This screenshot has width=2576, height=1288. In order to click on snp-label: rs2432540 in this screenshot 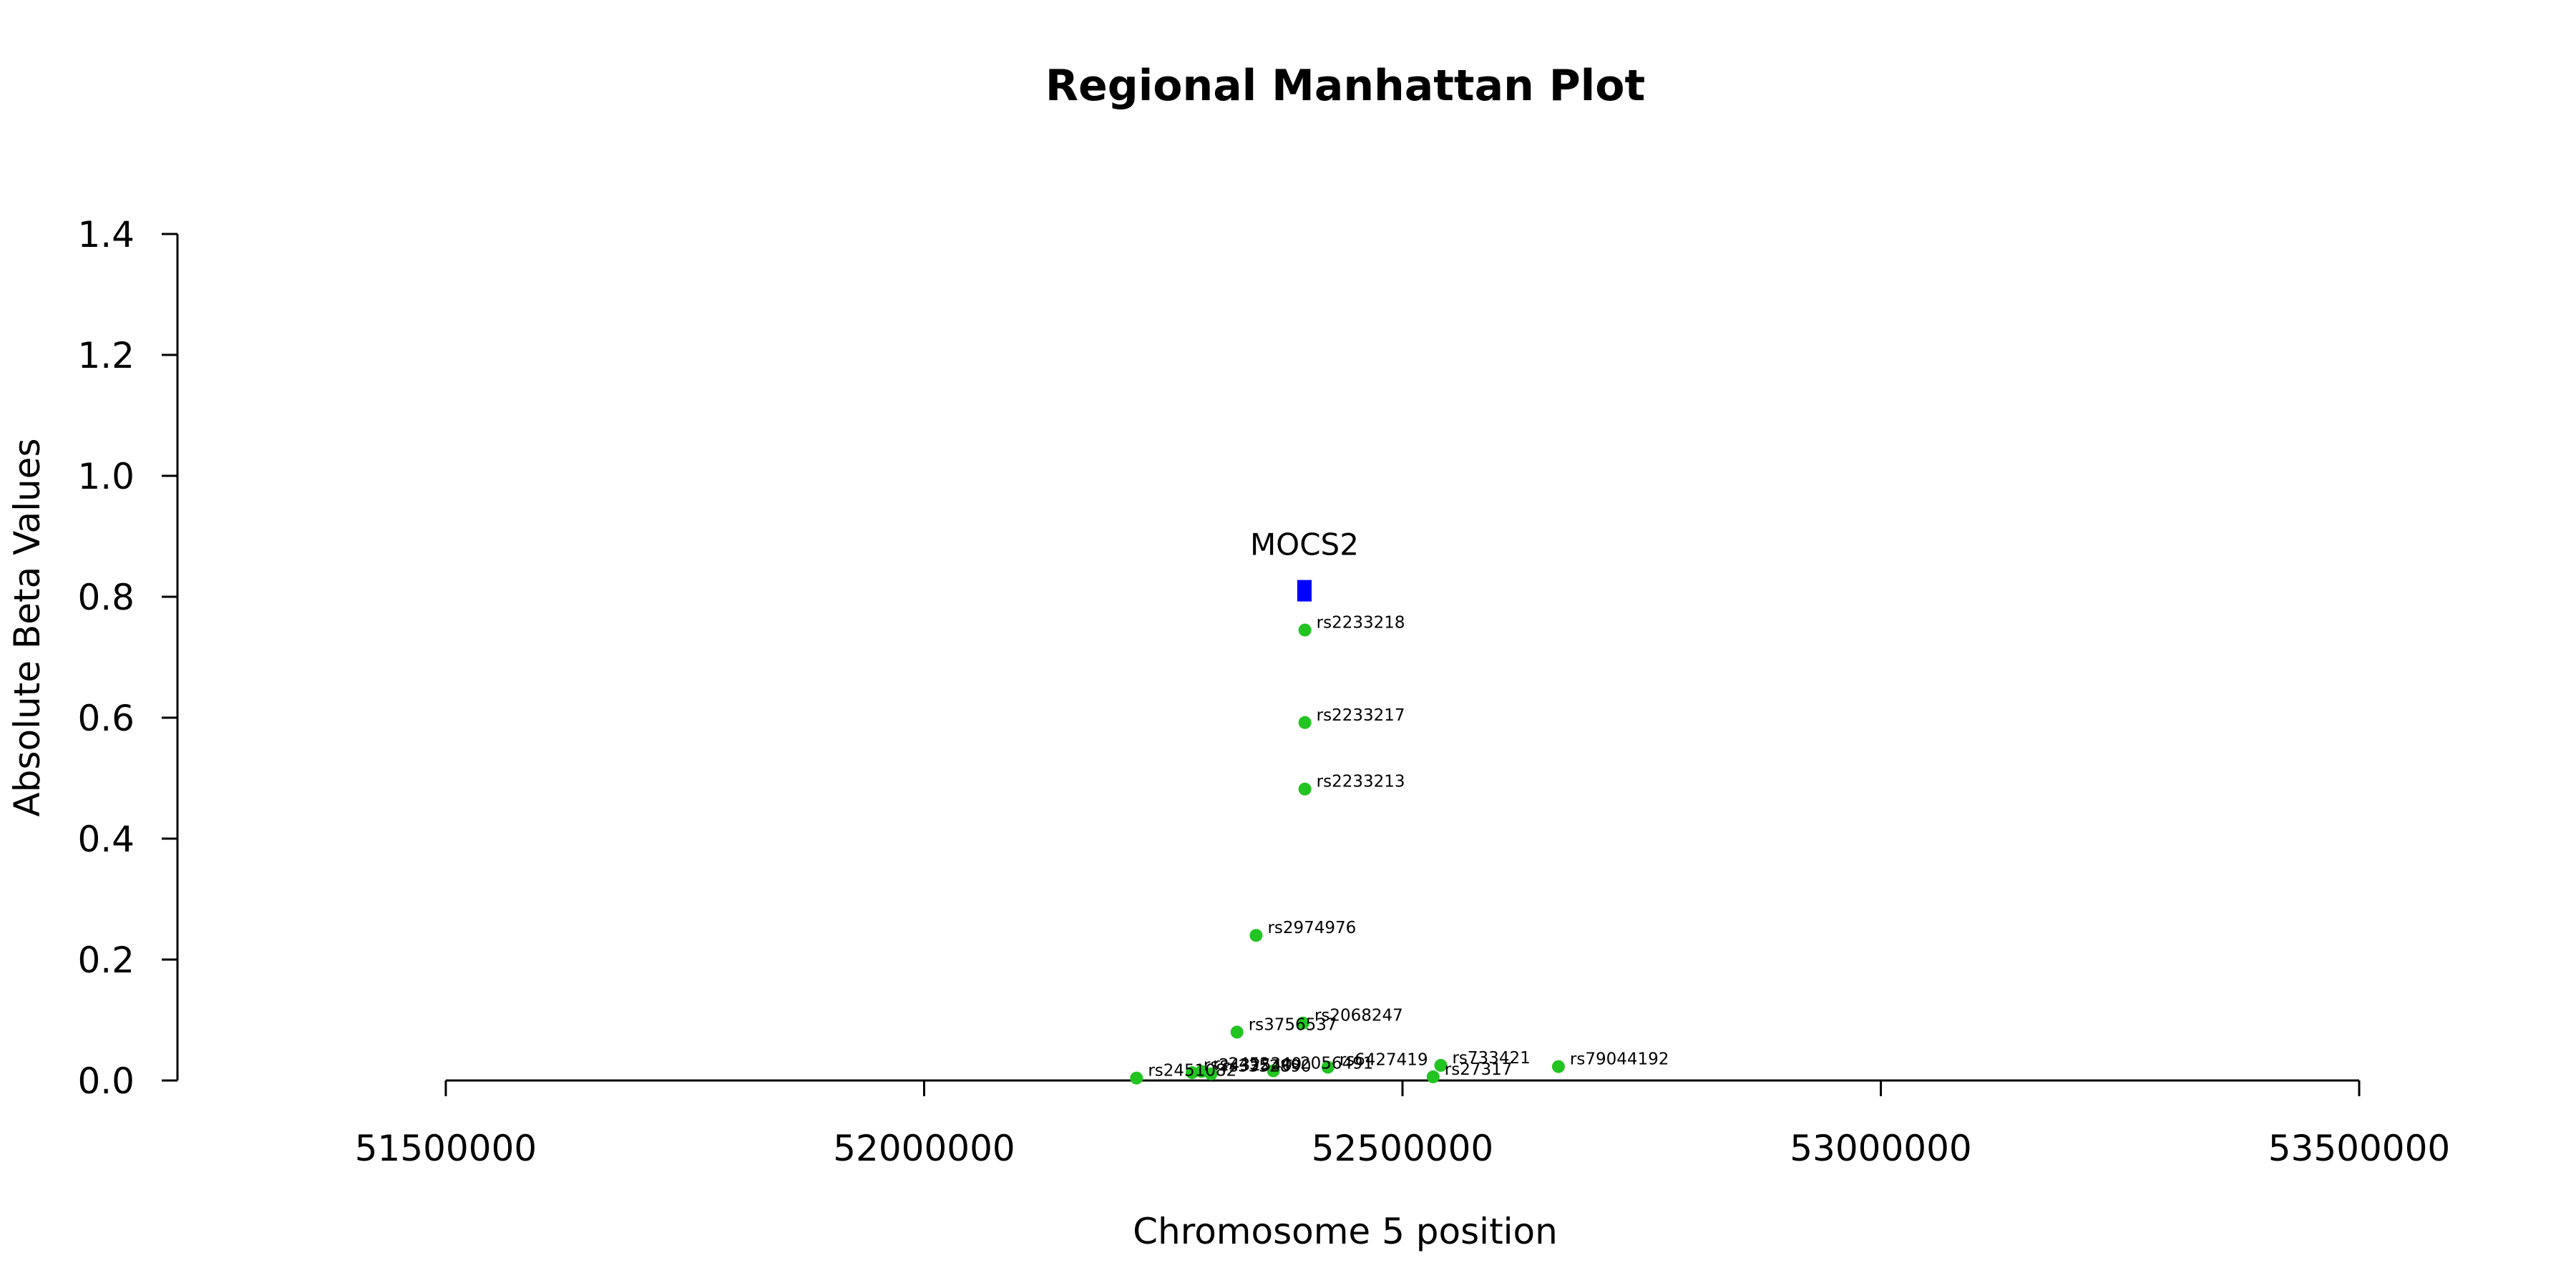, I will do `click(1248, 1065)`.